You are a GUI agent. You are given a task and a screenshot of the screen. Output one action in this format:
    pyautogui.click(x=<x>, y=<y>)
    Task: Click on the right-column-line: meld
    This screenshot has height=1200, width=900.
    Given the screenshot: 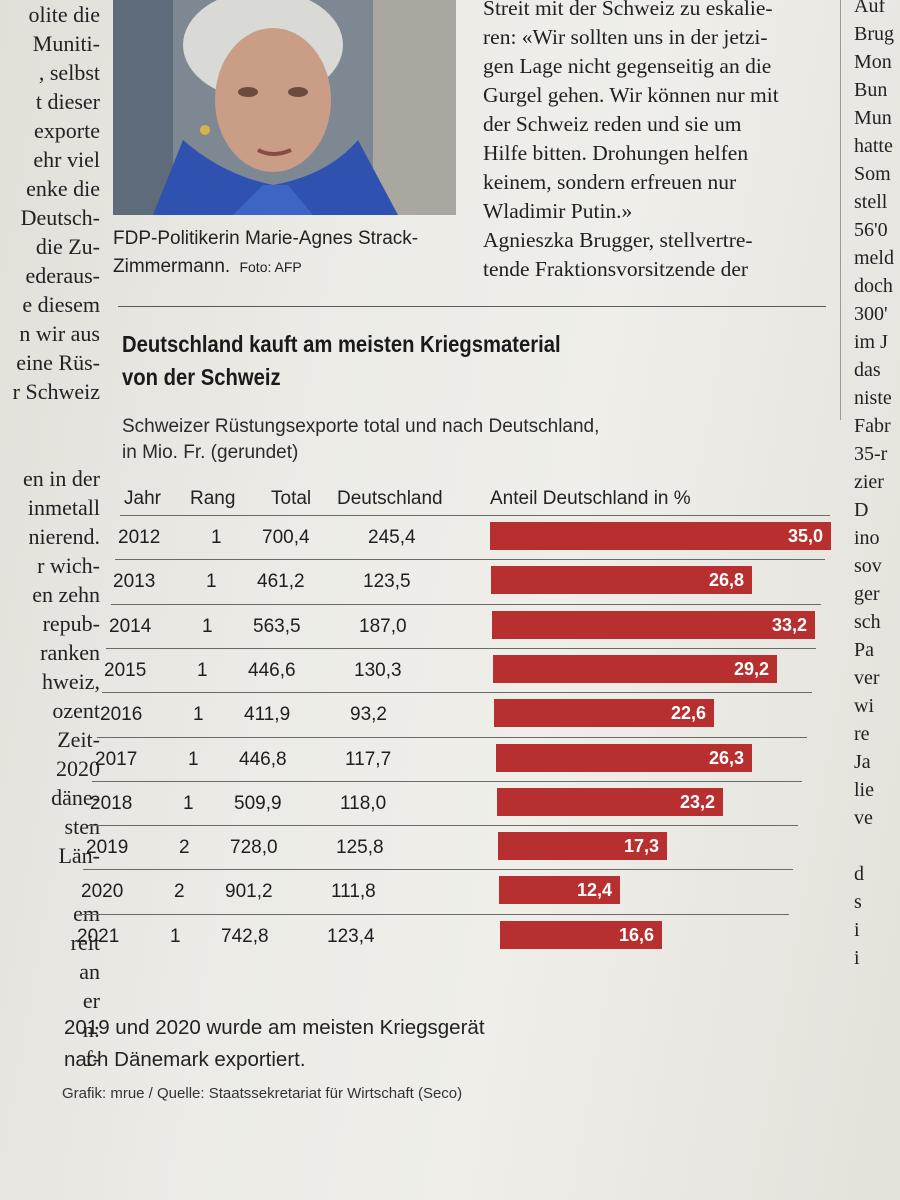 What is the action you would take?
    pyautogui.click(x=874, y=258)
    